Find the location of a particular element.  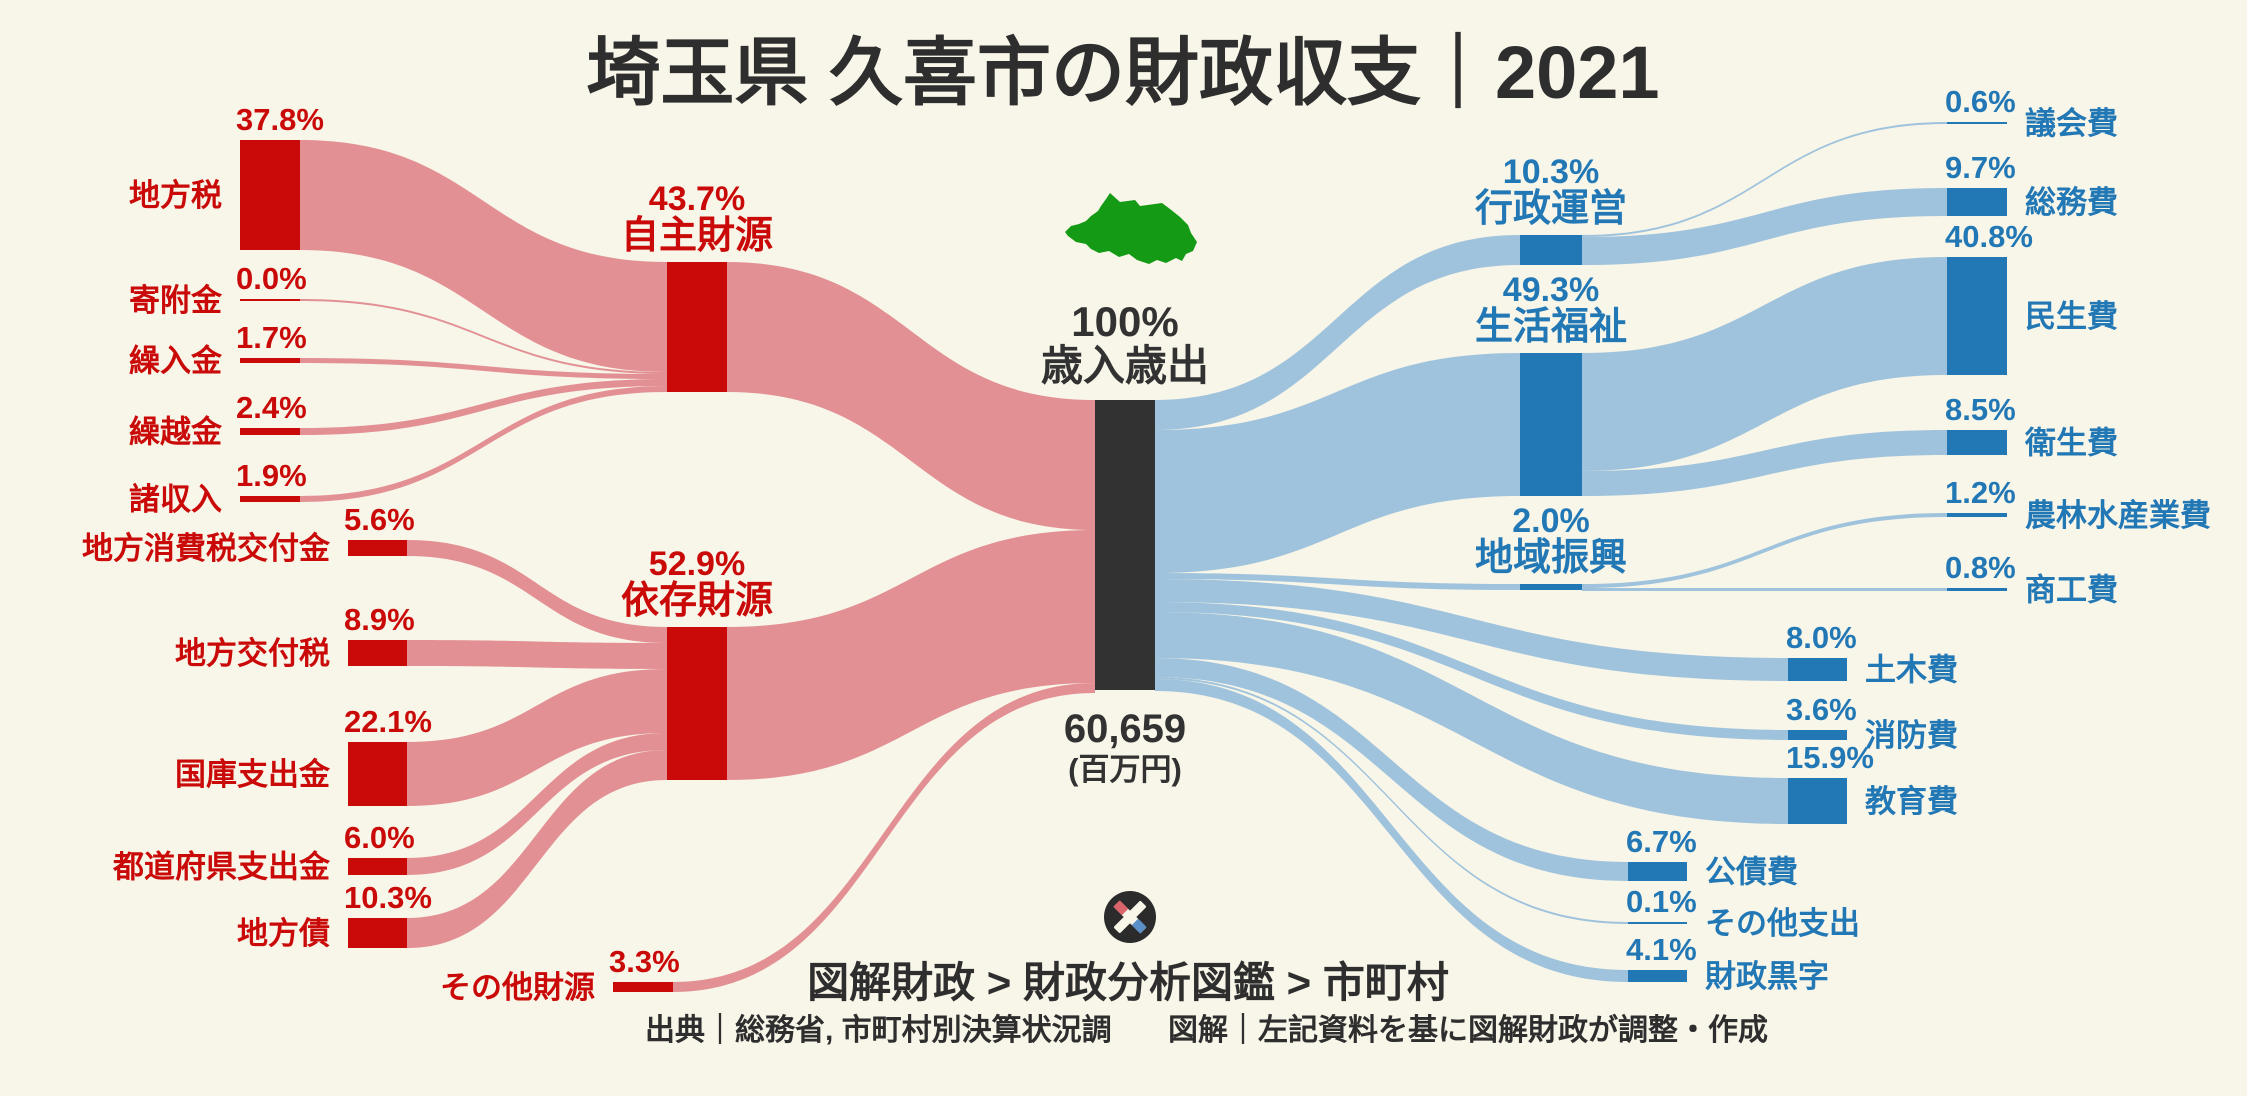

flow-total-to-fire is located at coordinates (1471, 671).